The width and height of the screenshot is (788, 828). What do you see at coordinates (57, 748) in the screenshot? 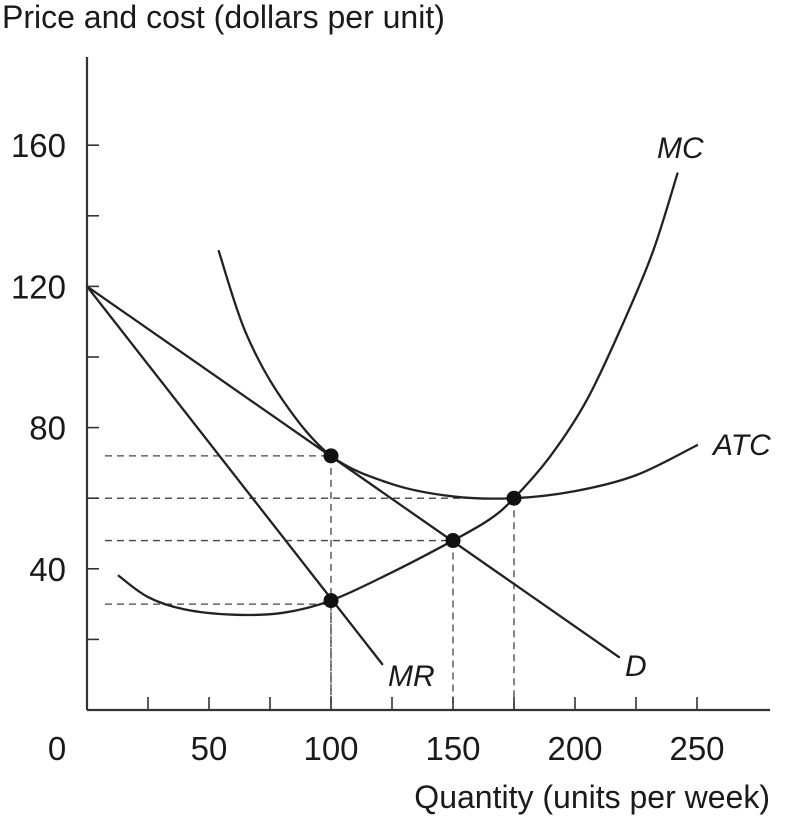
I see `x-tick-label: 0` at bounding box center [57, 748].